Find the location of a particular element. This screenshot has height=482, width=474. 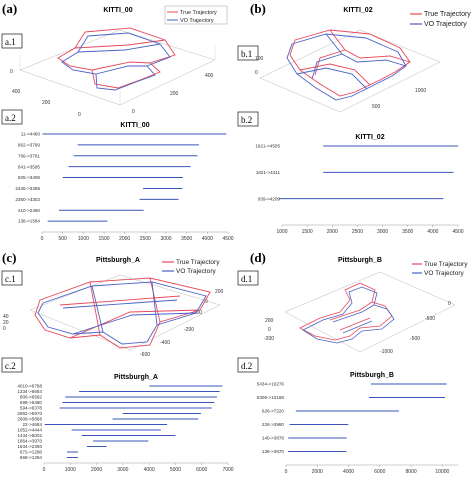

category-label: 641->3595 is located at coordinates (29, 166).